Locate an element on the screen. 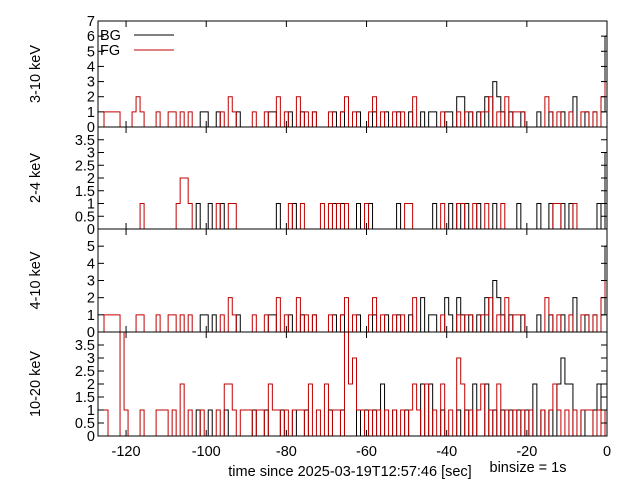 This screenshot has width=640, height=480. panel-3-ytick-label-1: 0.5 is located at coordinates (85, 424).